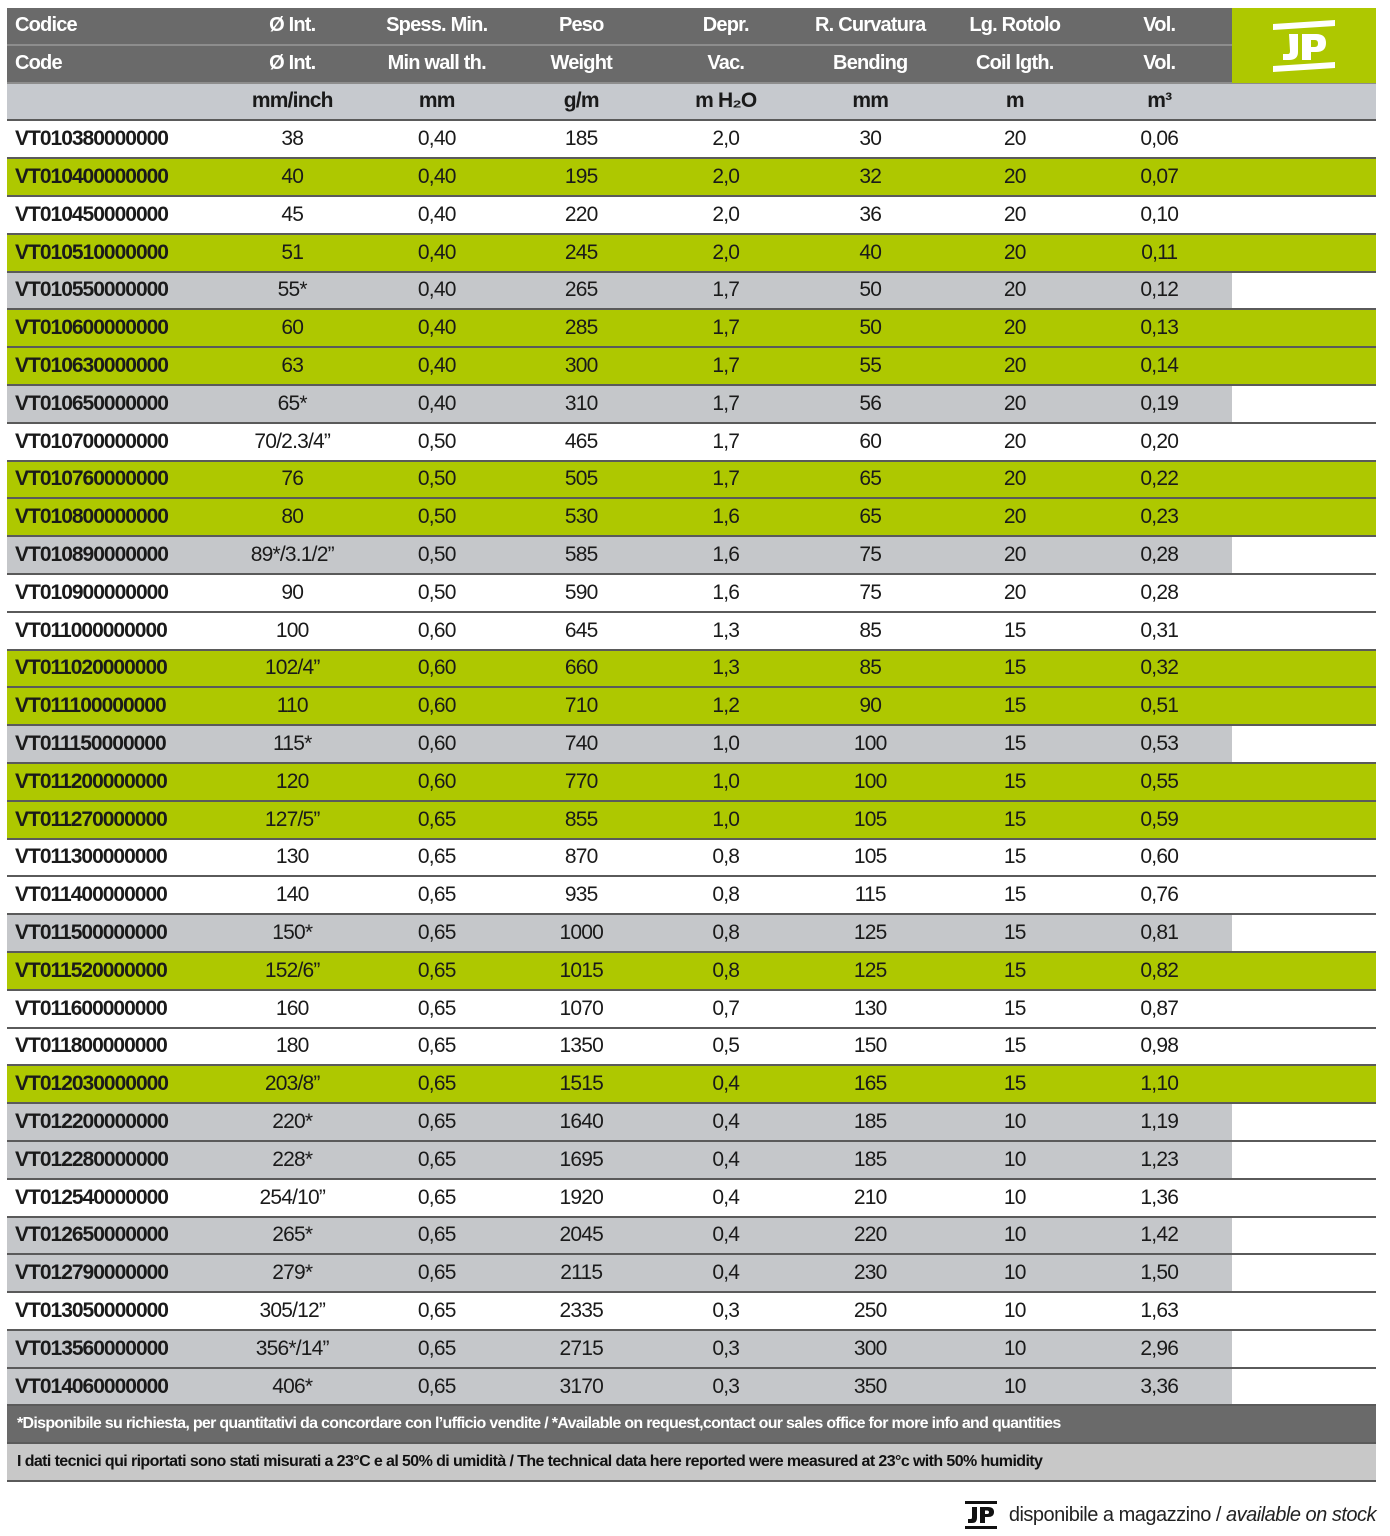 This screenshot has width=1390, height=1536. I want to click on jp-logo, so click(1304, 45).